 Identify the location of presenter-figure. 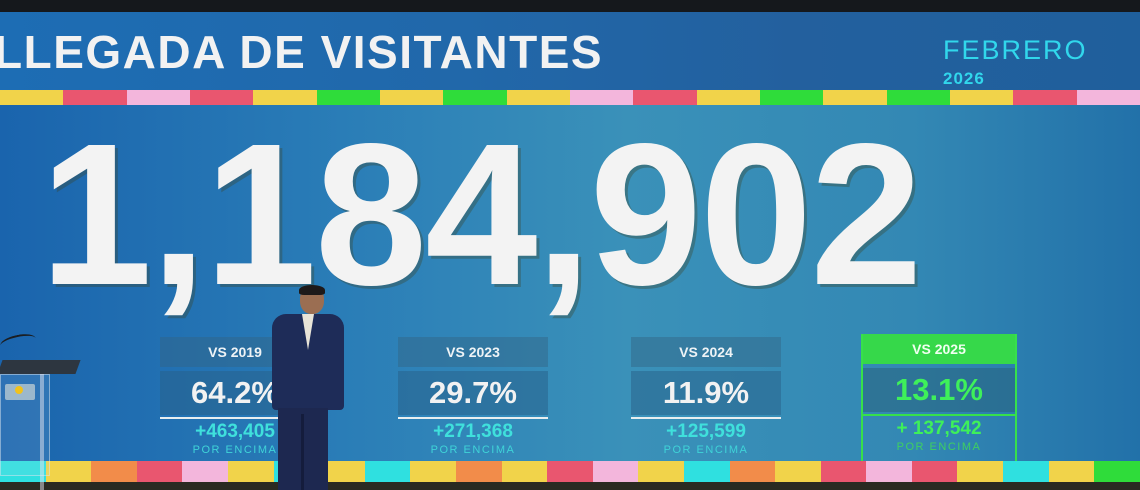
(307, 387).